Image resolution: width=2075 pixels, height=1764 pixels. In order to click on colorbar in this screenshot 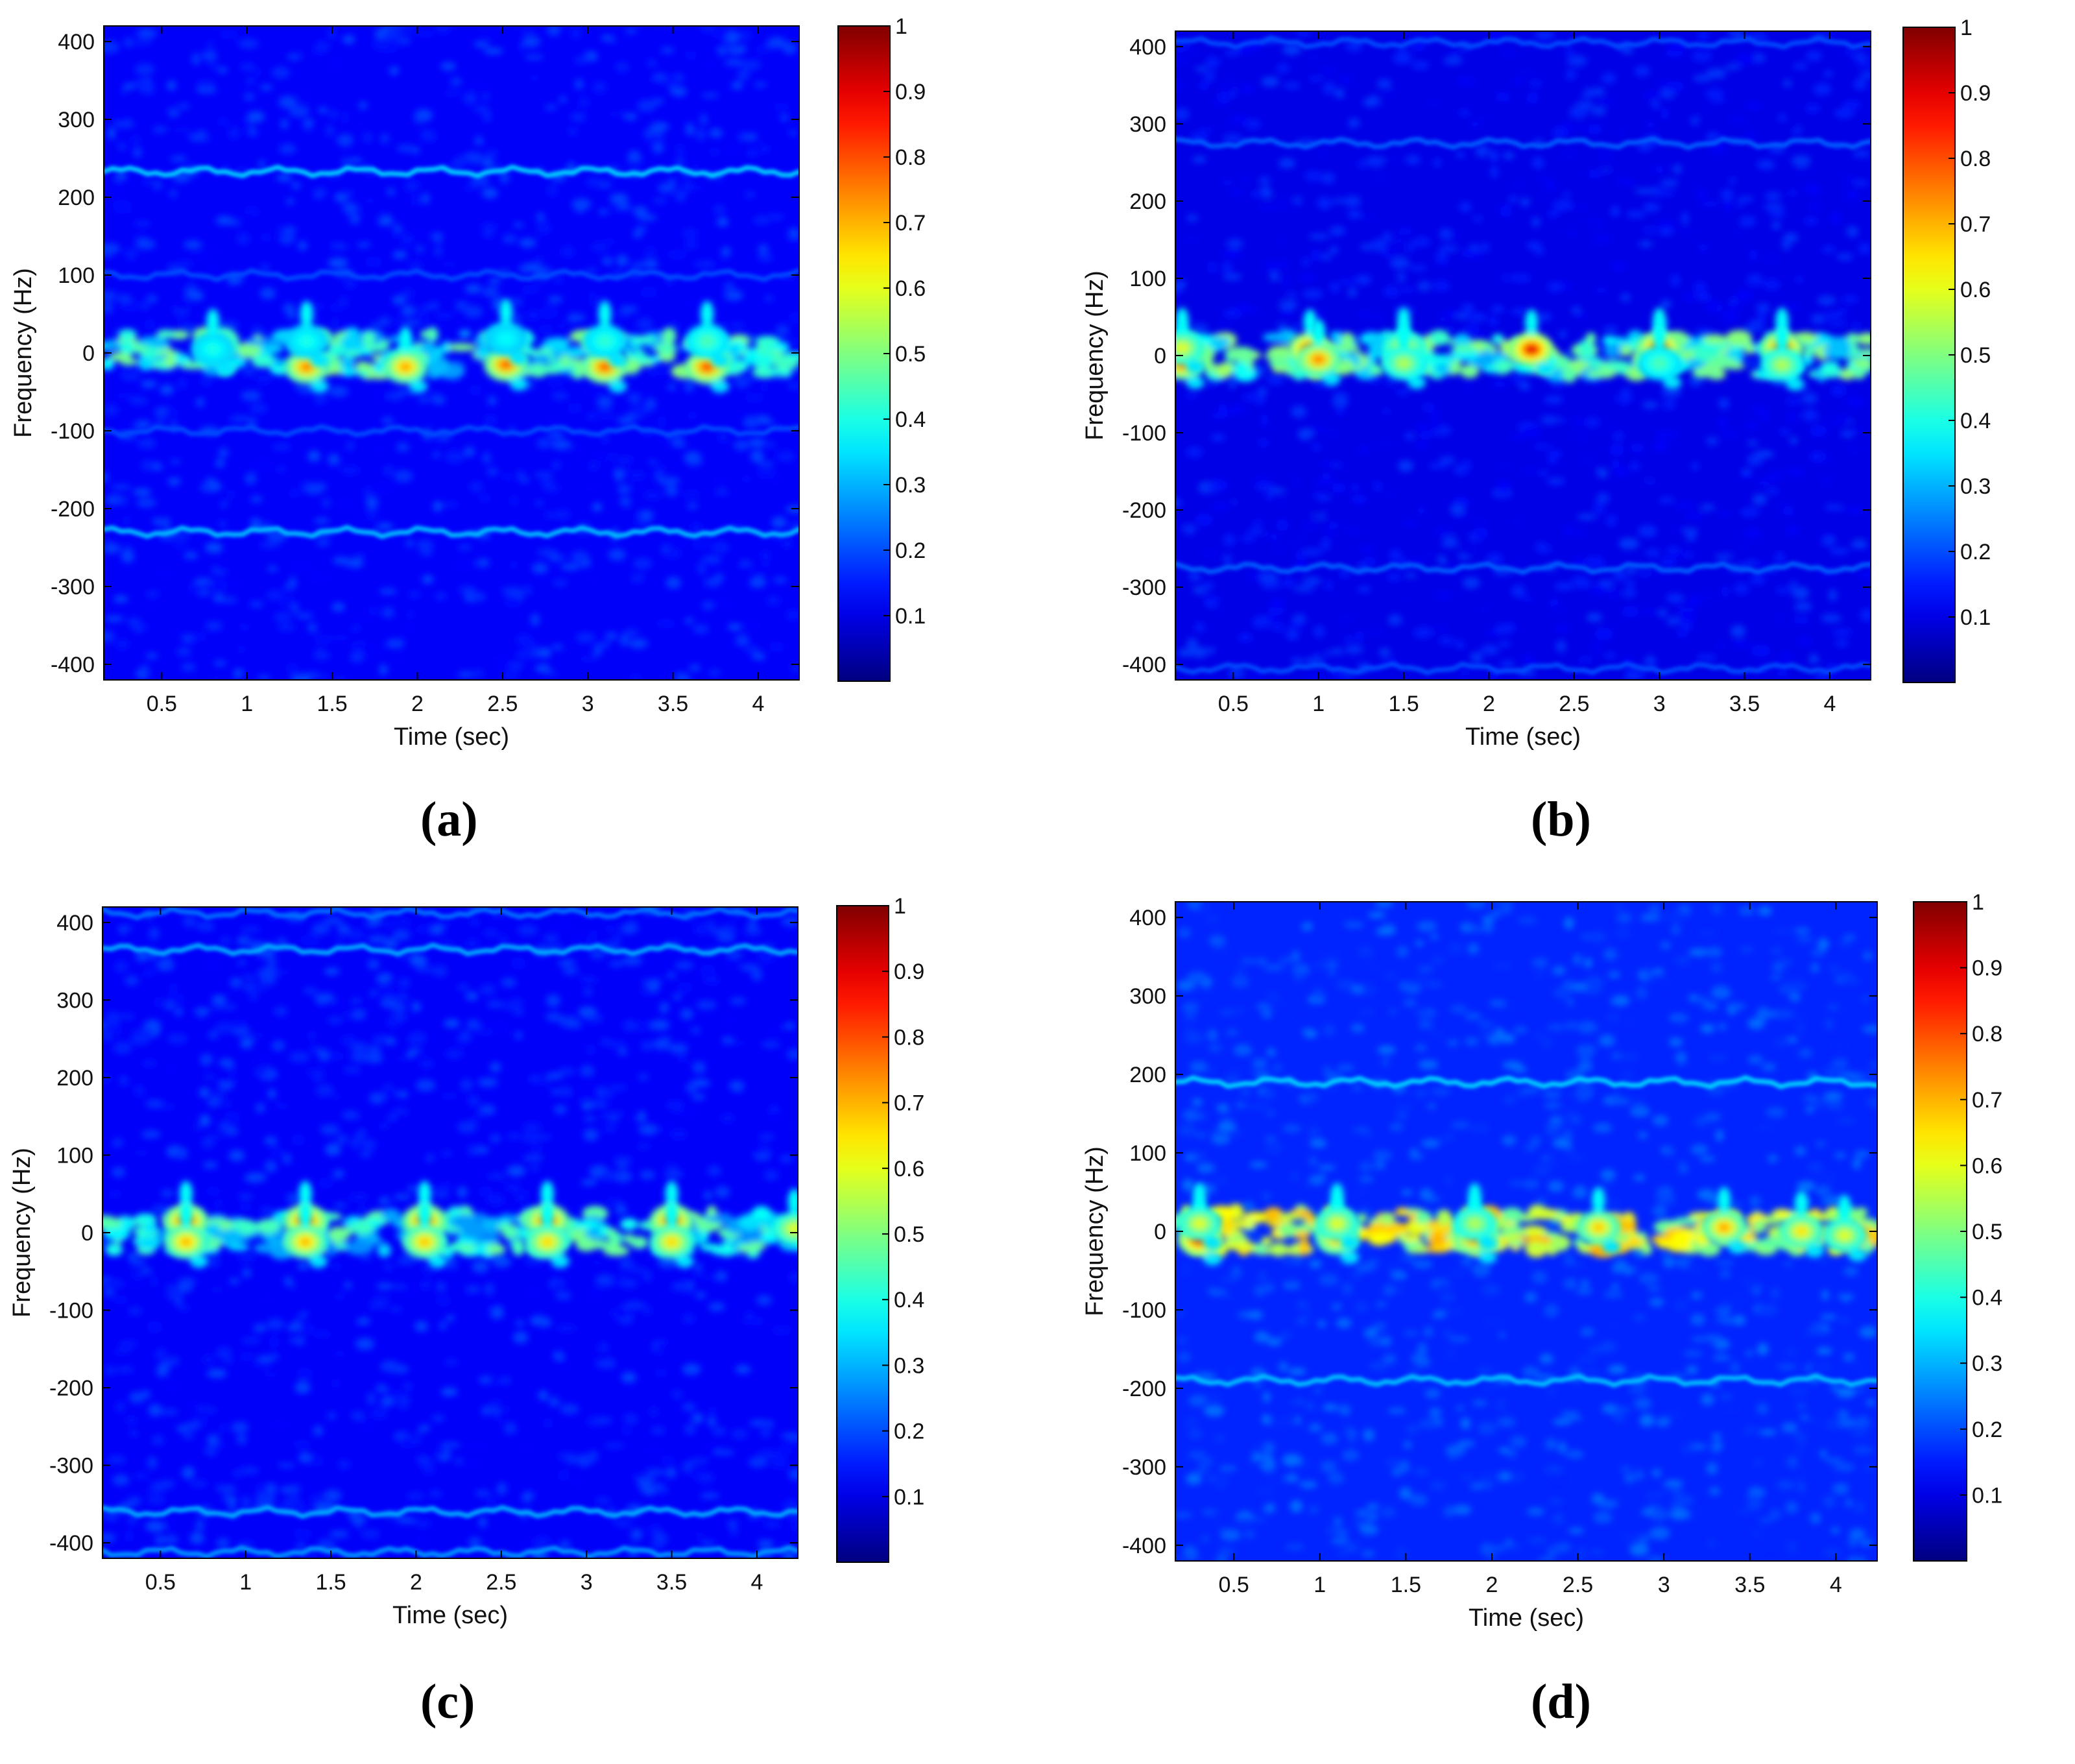, I will do `click(1940, 1231)`.